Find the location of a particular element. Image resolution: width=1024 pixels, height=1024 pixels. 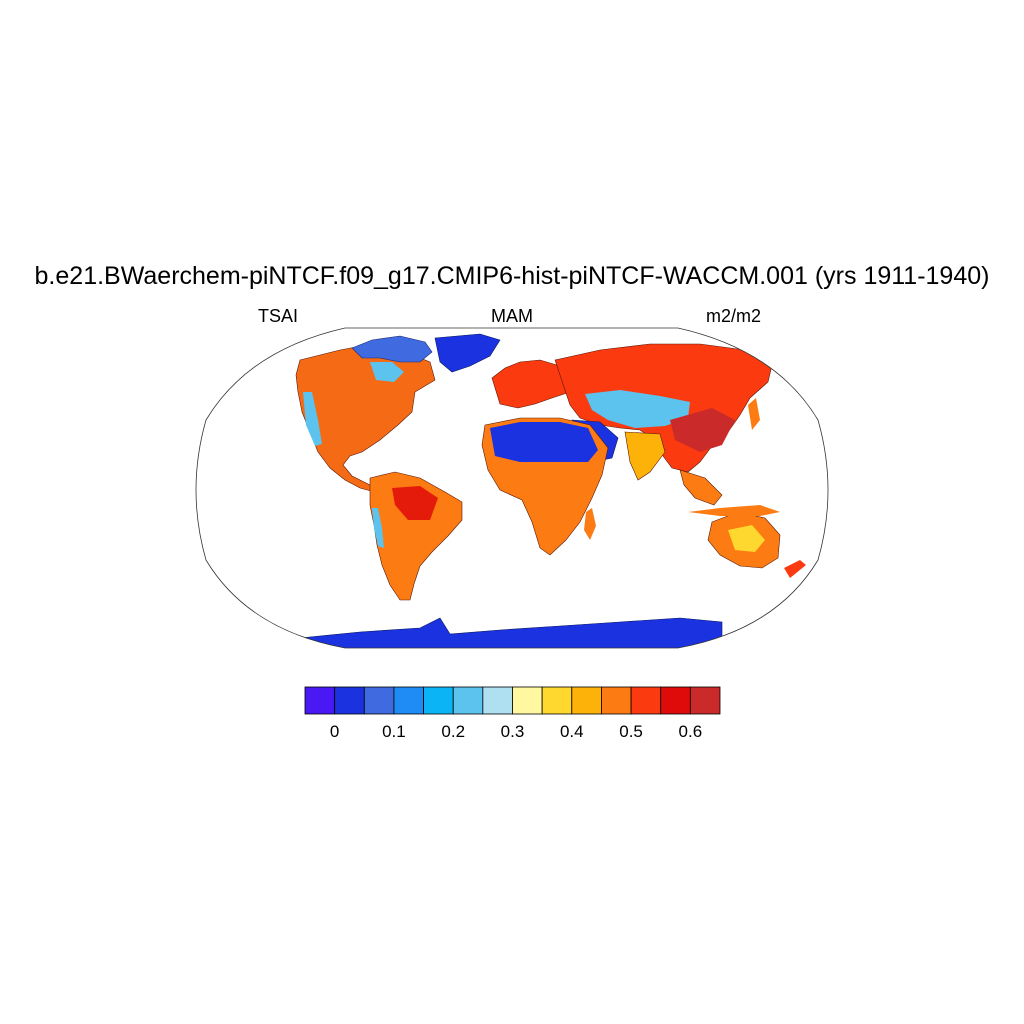

south-america is located at coordinates (416, 536).